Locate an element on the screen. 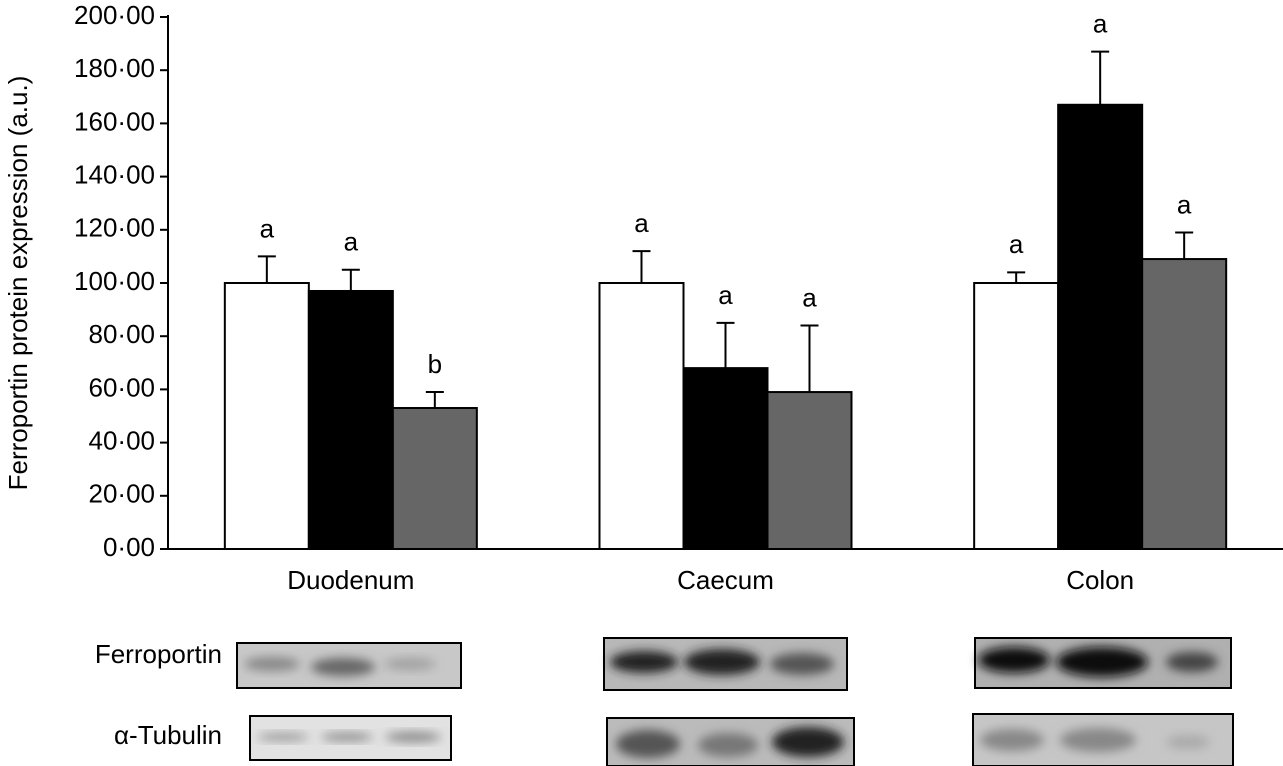 The height and width of the screenshot is (766, 1283). blot-label: α-Tubulin is located at coordinates (168, 735).